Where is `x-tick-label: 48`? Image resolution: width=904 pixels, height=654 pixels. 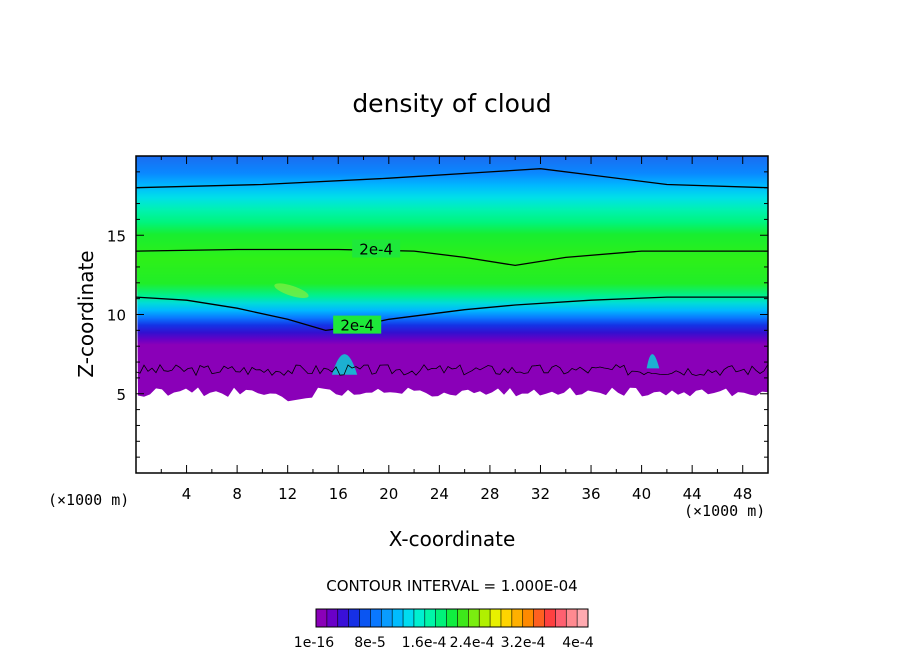
x-tick-label: 48 is located at coordinates (742, 494).